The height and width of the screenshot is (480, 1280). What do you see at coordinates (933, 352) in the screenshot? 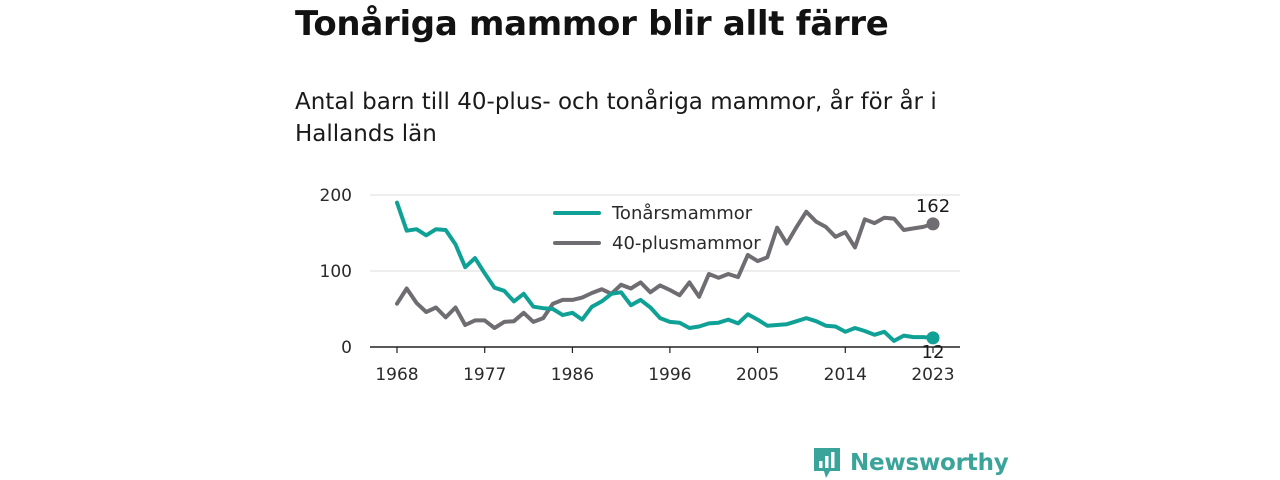
I see `end-value-label: 12` at bounding box center [933, 352].